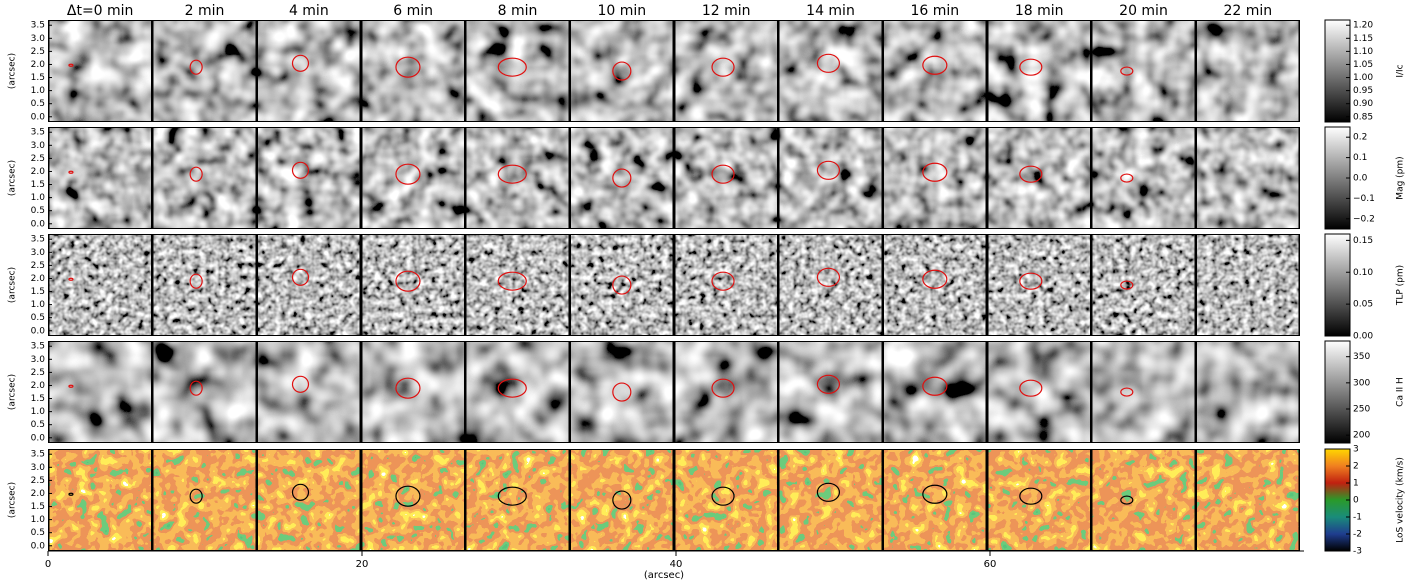 This screenshot has width=1412, height=582. What do you see at coordinates (1361, 410) in the screenshot?
I see `colorbar-tick-label: 250` at bounding box center [1361, 410].